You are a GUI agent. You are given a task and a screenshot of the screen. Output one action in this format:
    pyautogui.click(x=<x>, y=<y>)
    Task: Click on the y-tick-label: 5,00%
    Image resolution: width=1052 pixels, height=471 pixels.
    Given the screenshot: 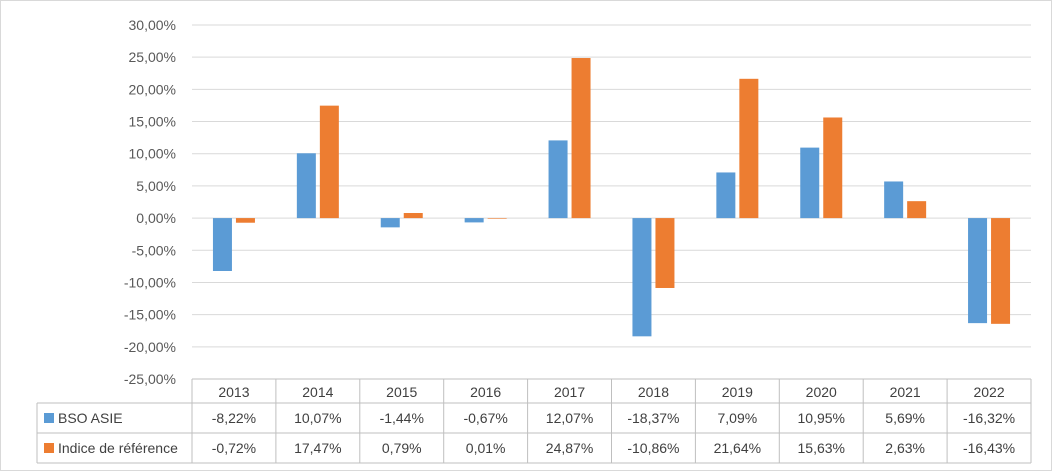 What is the action you would take?
    pyautogui.click(x=156, y=186)
    